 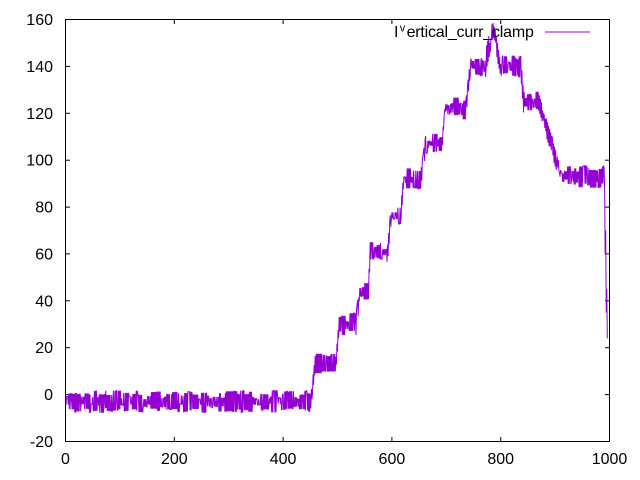 What do you see at coordinates (44, 254) in the screenshot?
I see `svg-text: 60` at bounding box center [44, 254].